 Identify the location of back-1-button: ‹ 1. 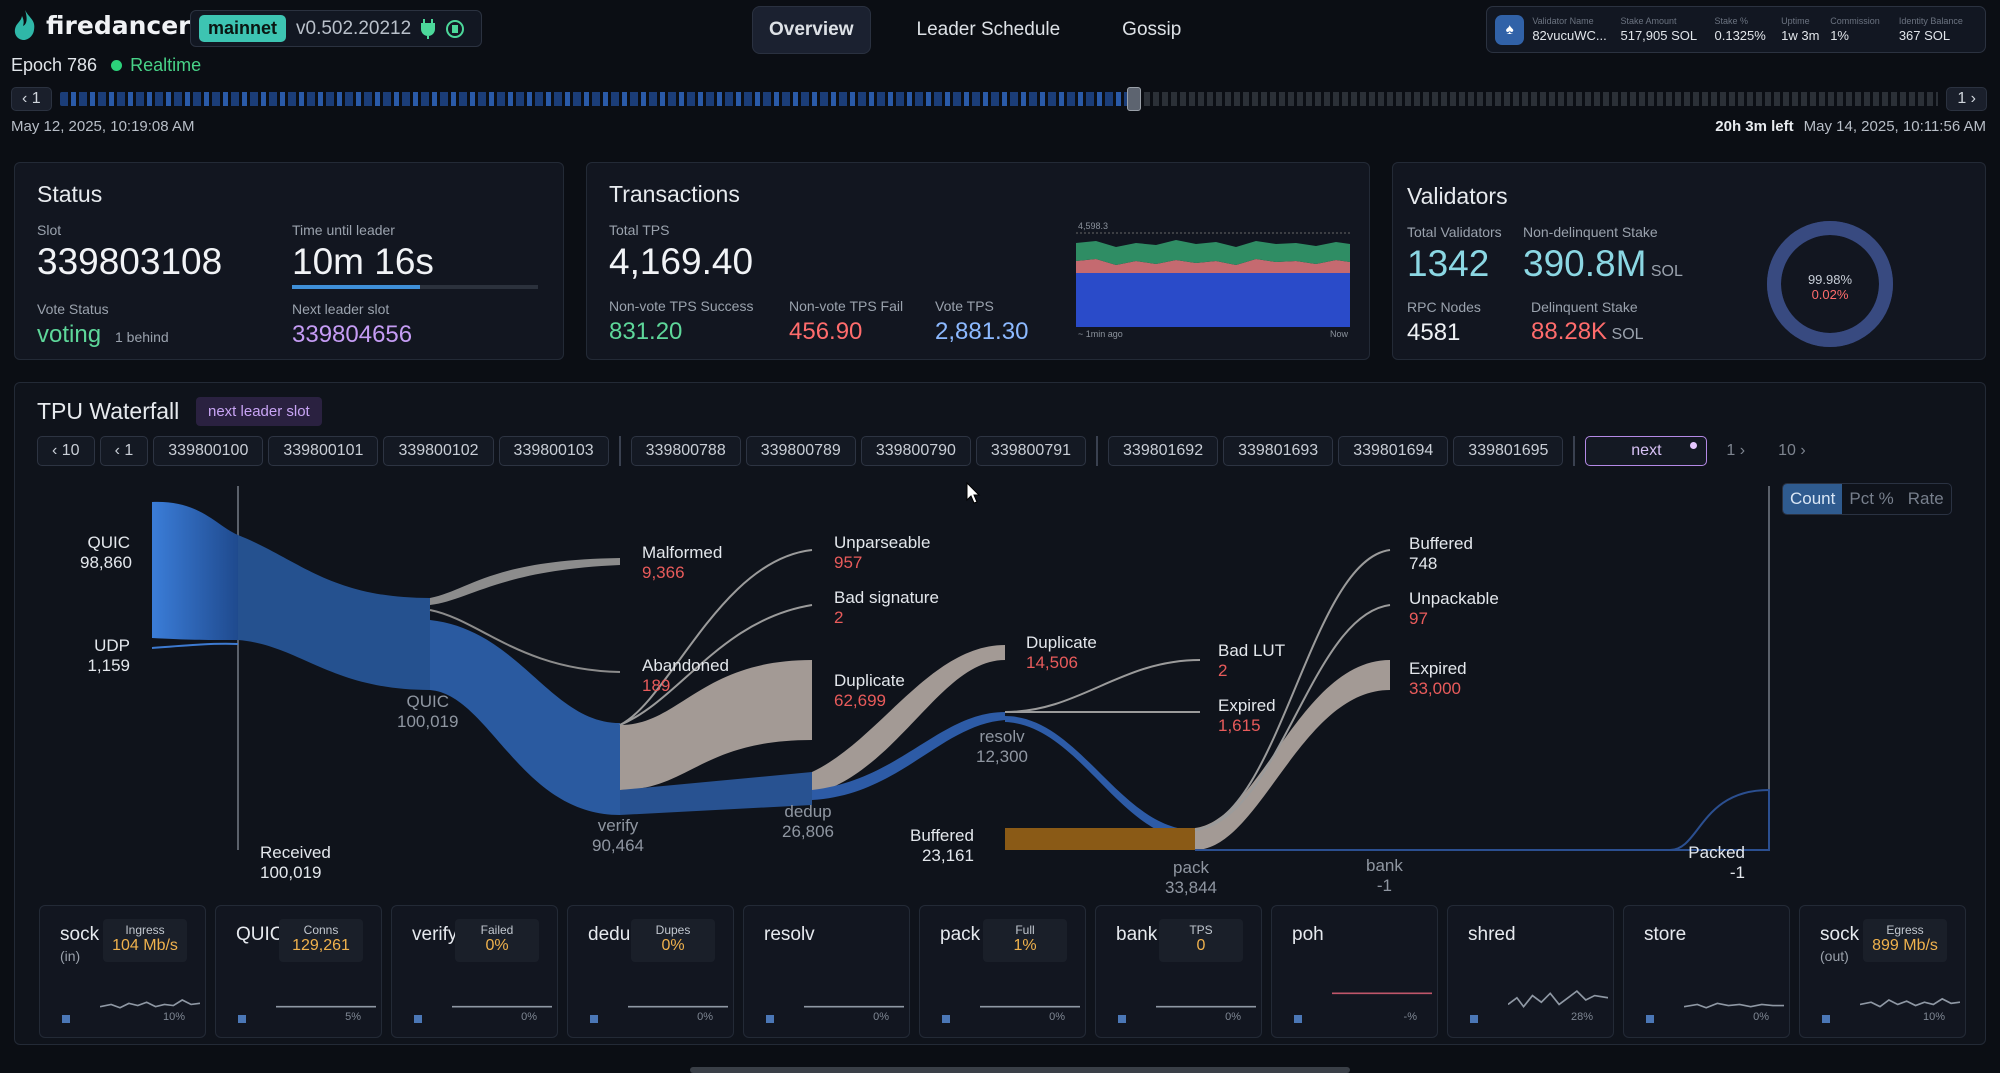
(124, 451).